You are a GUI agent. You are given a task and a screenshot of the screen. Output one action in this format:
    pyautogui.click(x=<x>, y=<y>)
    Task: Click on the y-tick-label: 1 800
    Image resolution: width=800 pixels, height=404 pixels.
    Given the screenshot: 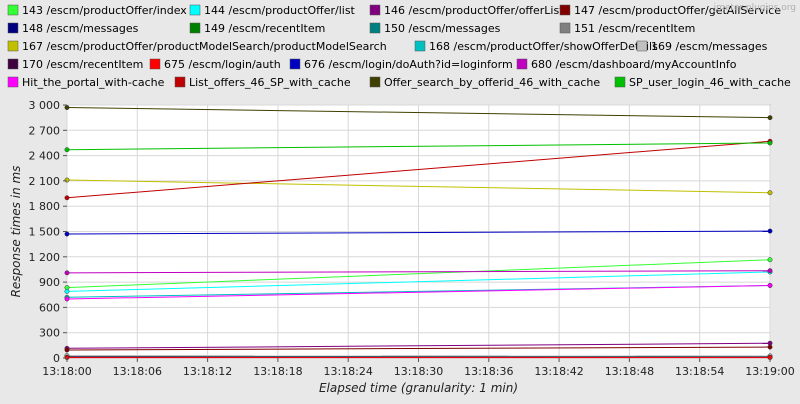 What is the action you would take?
    pyautogui.click(x=45, y=206)
    